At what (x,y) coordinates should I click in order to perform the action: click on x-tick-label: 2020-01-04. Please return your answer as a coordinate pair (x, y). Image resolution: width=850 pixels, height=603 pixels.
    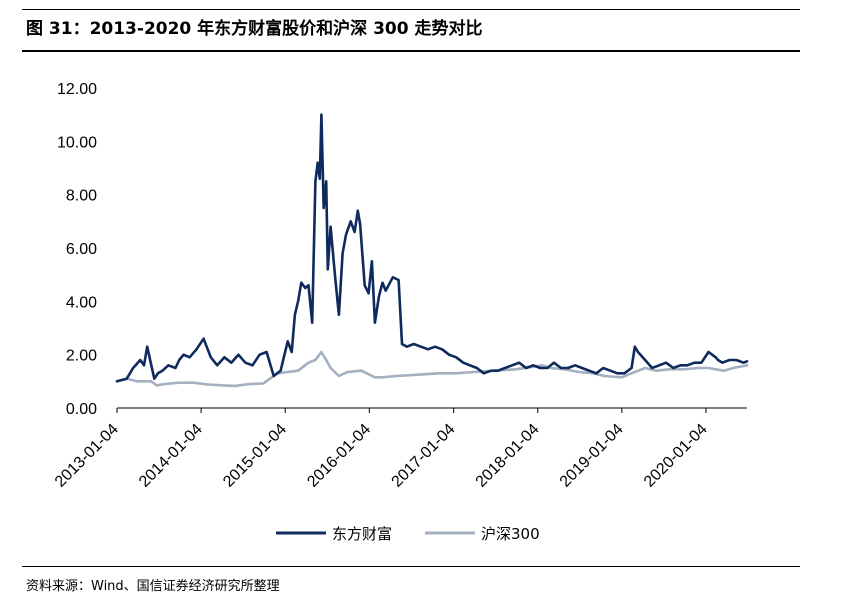
    Looking at the image, I should click on (676, 456).